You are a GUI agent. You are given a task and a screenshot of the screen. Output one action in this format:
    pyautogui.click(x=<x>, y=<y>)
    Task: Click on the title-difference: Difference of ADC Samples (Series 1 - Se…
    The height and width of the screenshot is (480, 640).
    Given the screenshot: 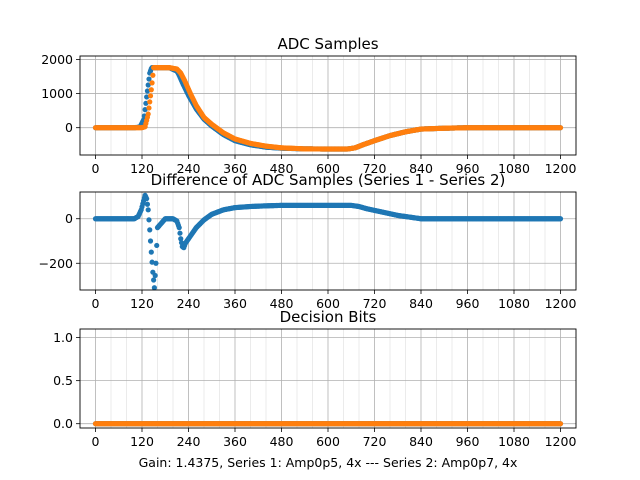 What is the action you would take?
    pyautogui.click(x=328, y=180)
    